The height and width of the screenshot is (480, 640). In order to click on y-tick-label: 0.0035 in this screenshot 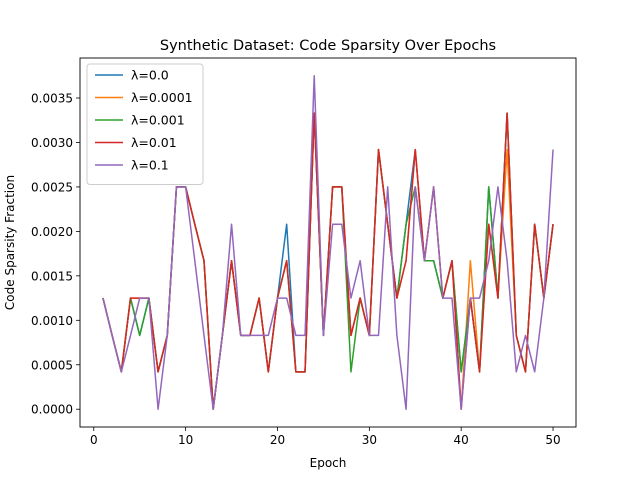, I will do `click(52, 99)`.